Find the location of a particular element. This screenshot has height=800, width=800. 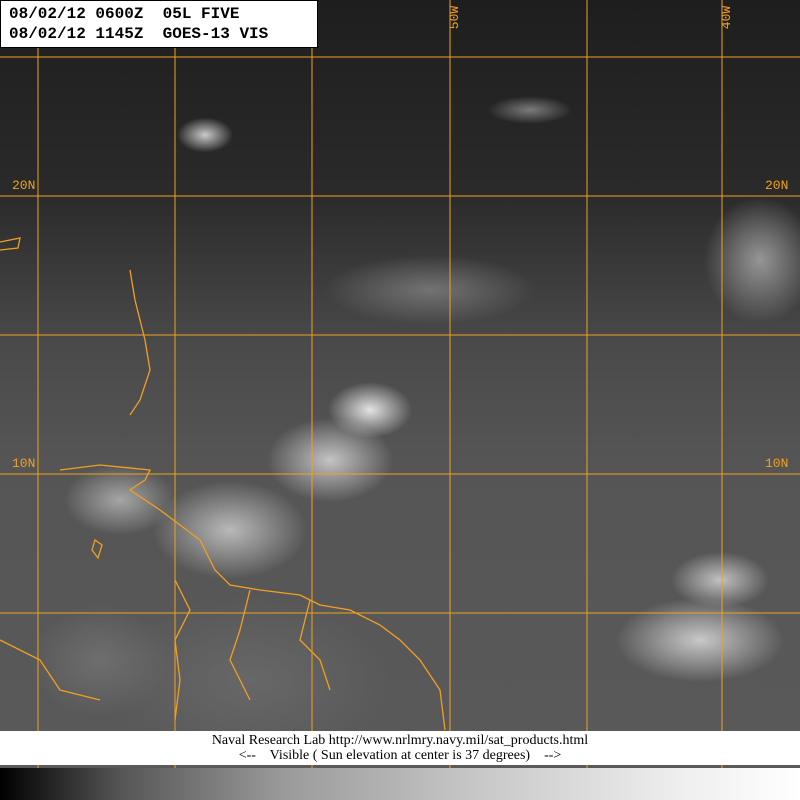

lat-label-10n-left: 10N is located at coordinates (24, 463).